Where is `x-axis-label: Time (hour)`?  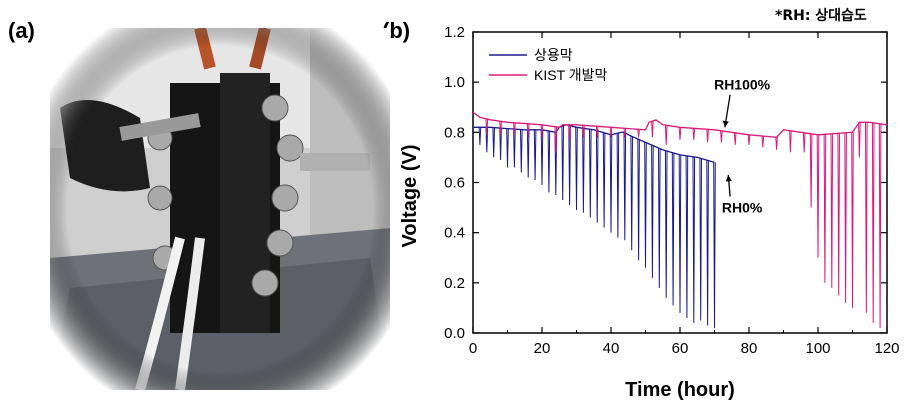
x-axis-label: Time (hour) is located at coordinates (680, 390).